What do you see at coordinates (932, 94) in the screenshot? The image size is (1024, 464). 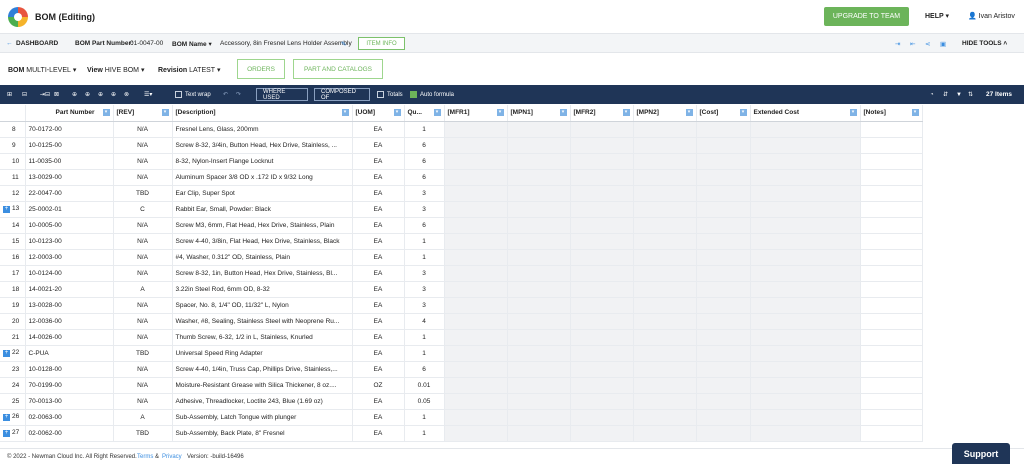 I see `settings-icon: ◔` at bounding box center [932, 94].